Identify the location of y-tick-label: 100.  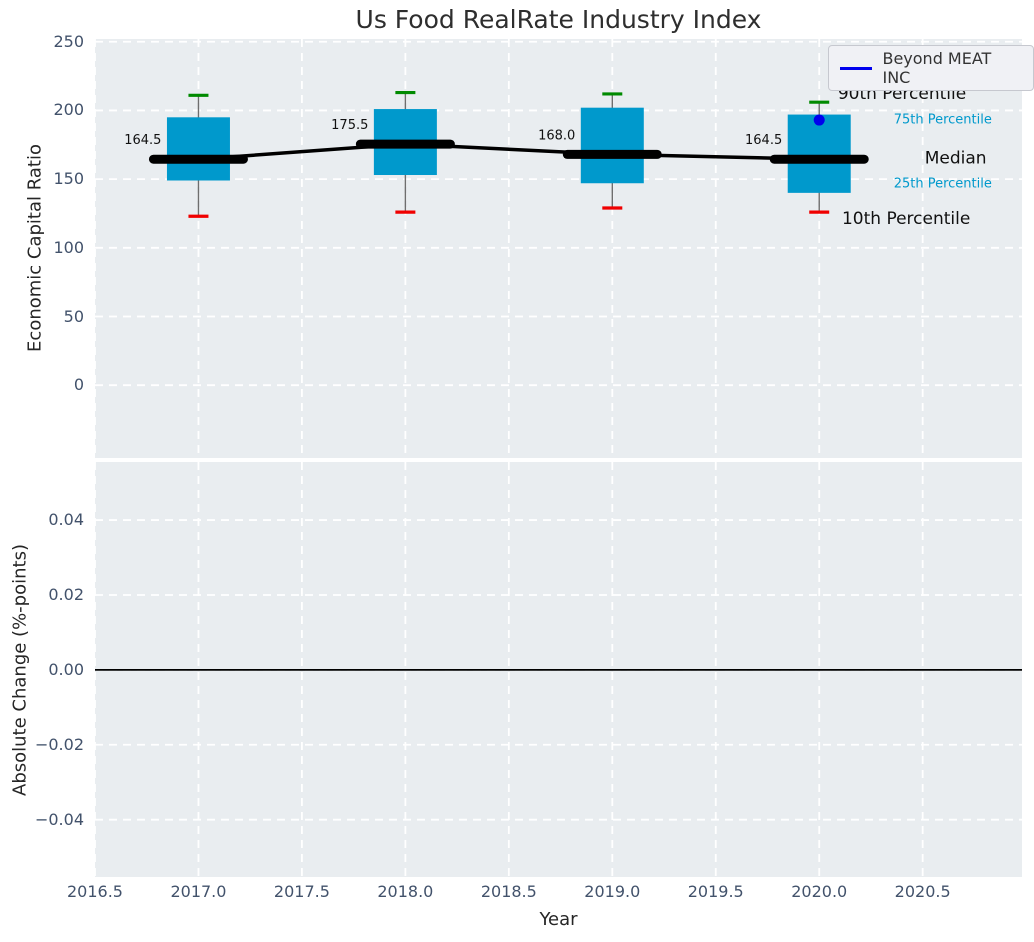
(68, 247).